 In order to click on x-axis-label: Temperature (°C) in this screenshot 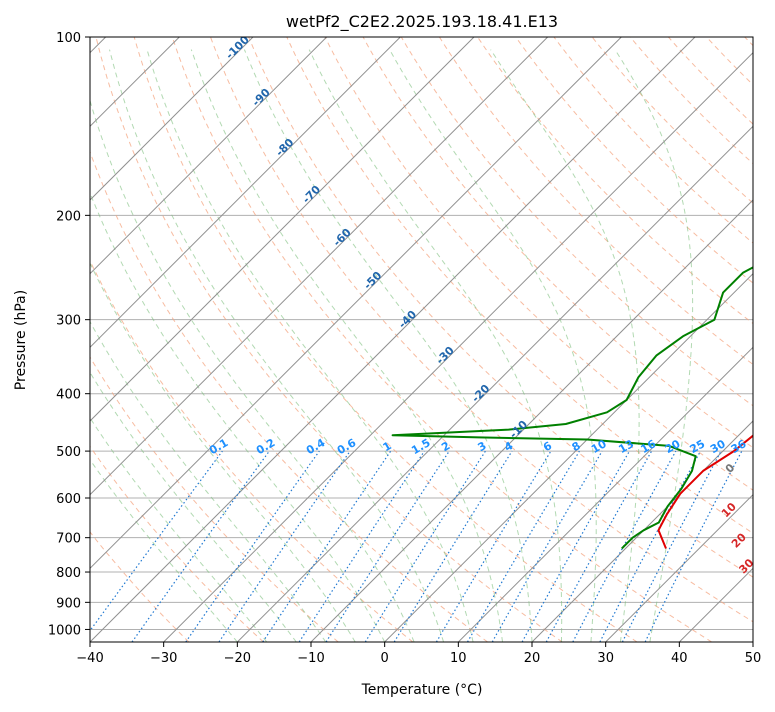, I will do `click(422, 690)`.